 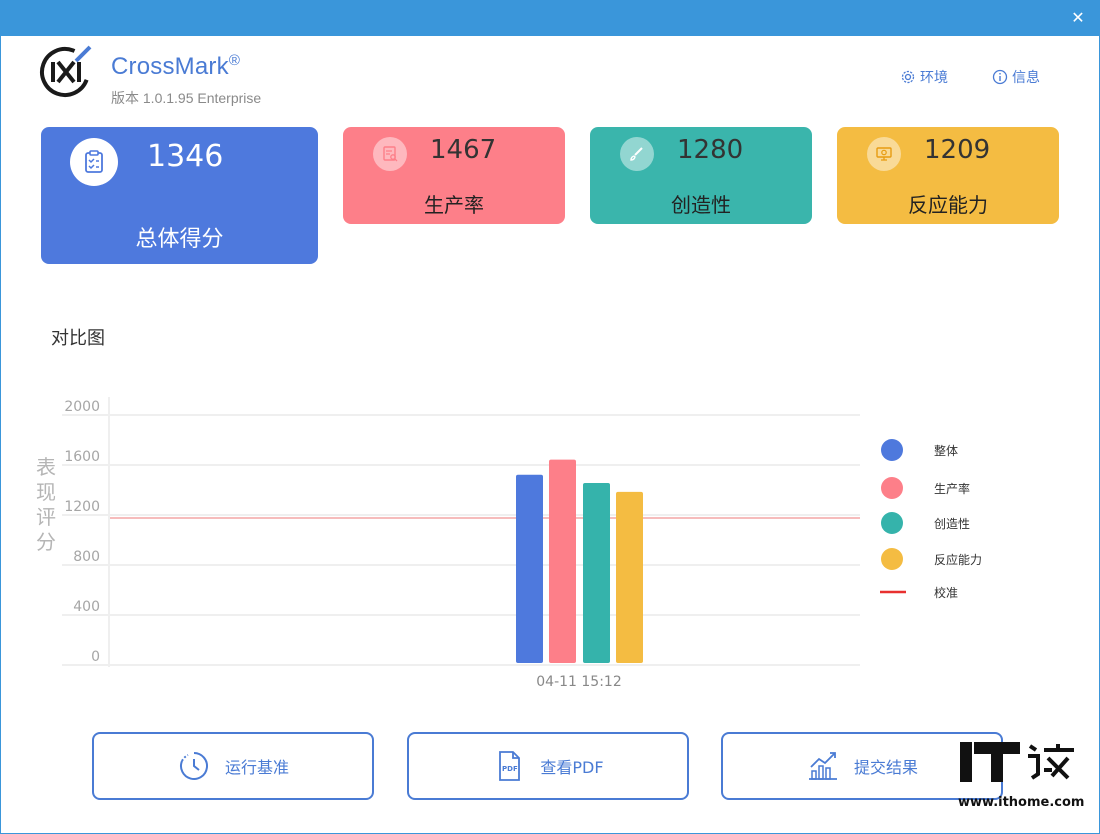 I want to click on ithome-watermark-logo, so click(x=1017, y=762).